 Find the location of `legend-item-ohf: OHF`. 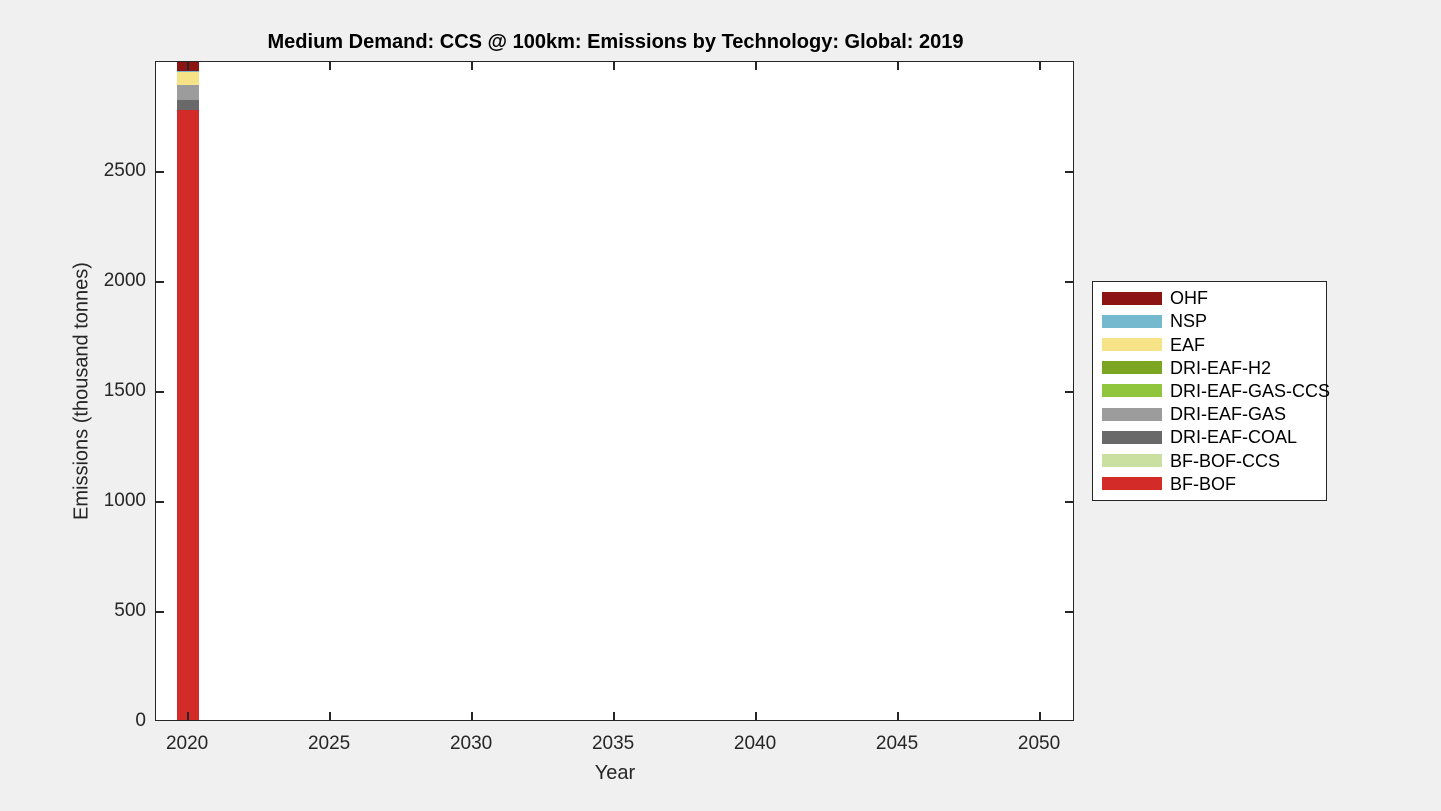

legend-item-ohf: OHF is located at coordinates (1209, 298).